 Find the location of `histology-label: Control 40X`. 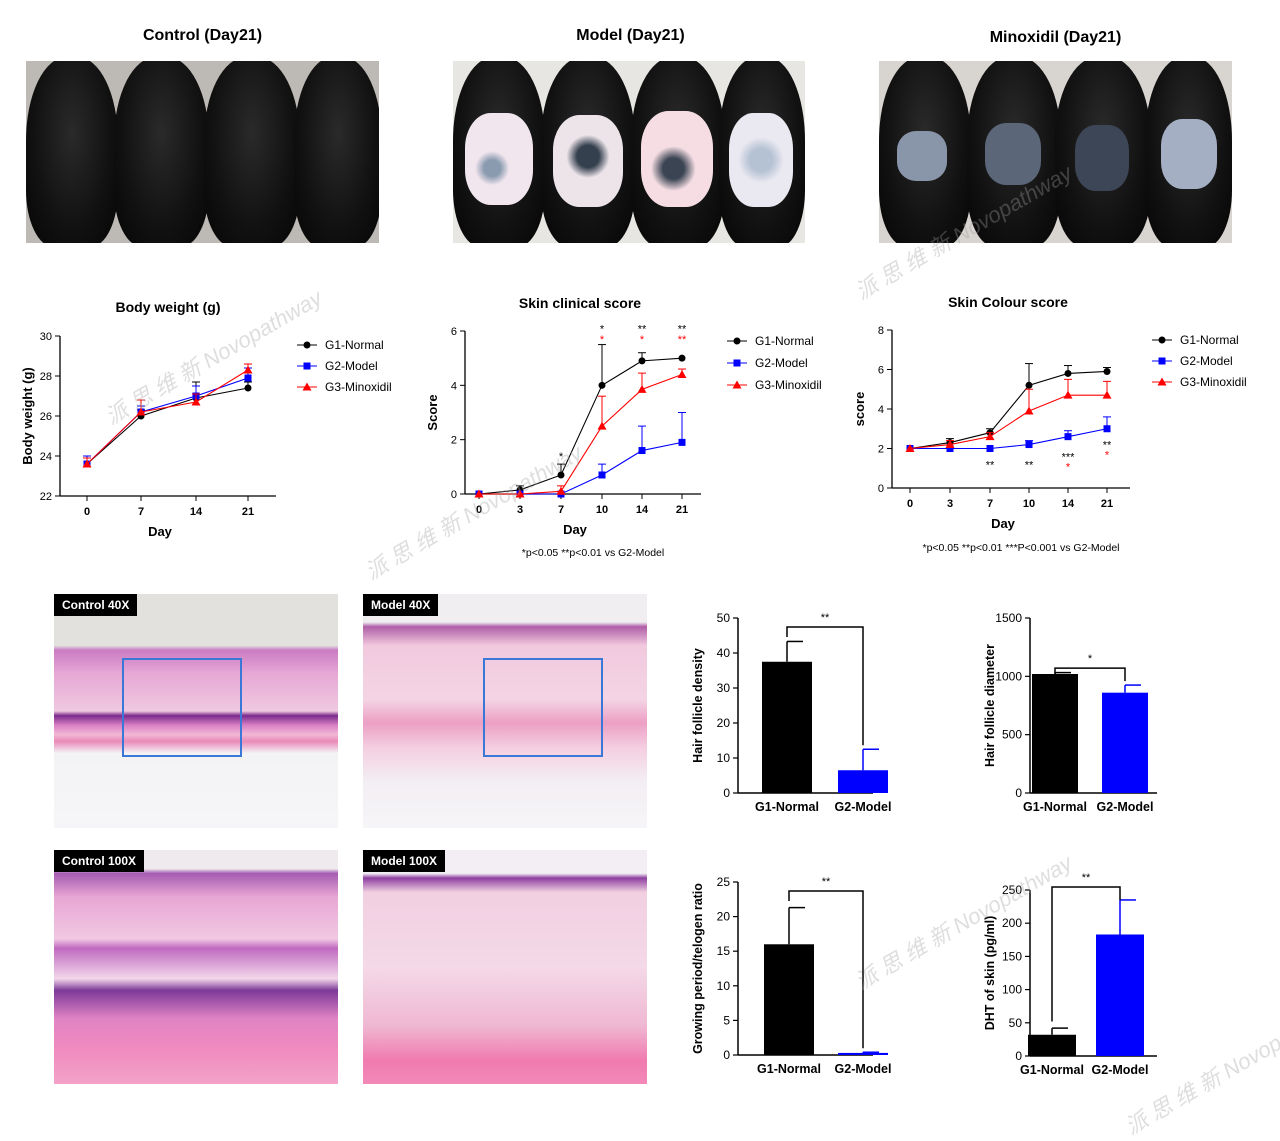

histology-label: Control 40X is located at coordinates (96, 605).